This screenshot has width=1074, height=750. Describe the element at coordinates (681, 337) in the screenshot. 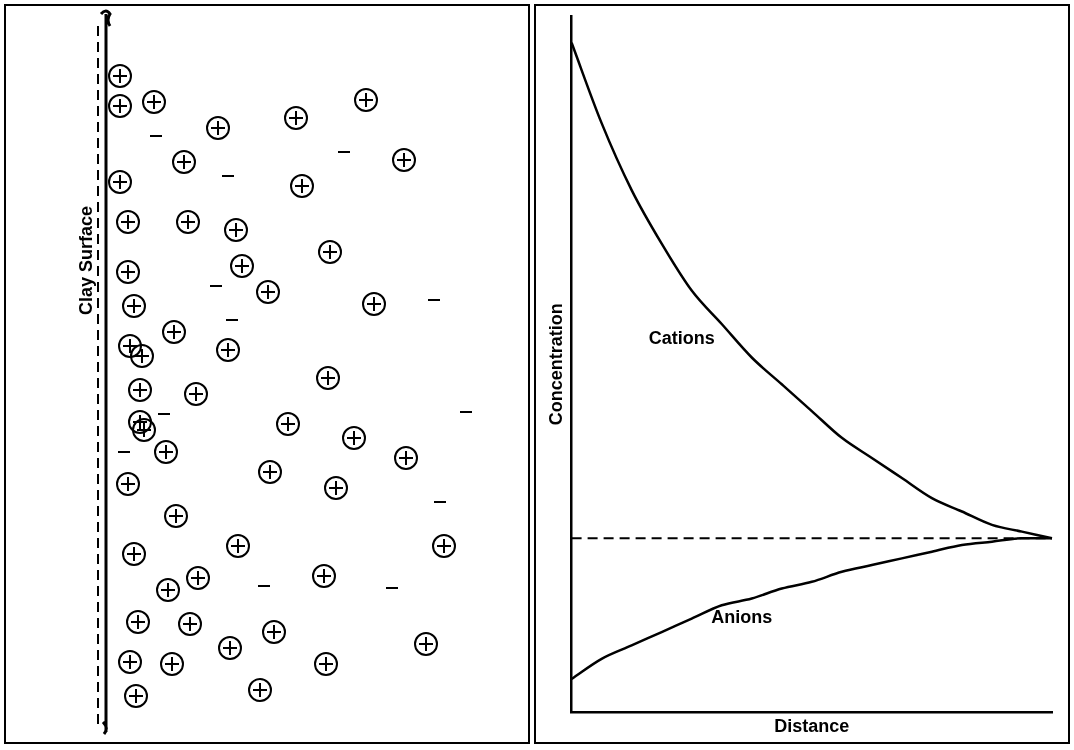

I see `series-label: Cations` at that location.